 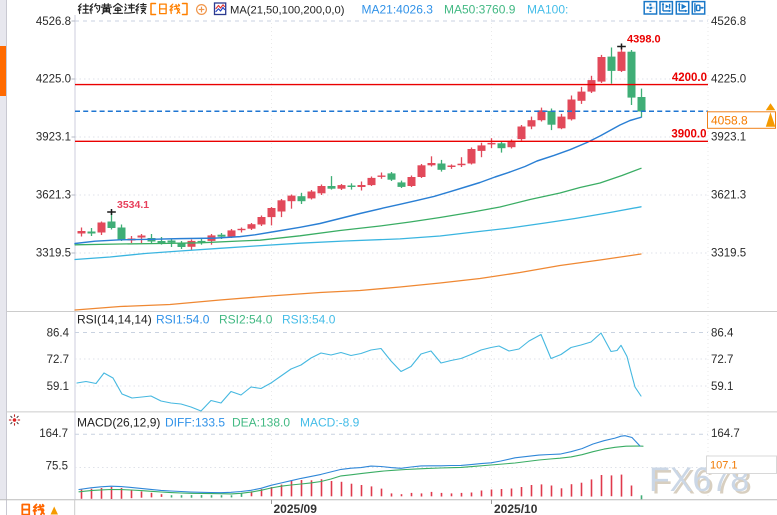 I want to click on svg-text: DIFF:133.5, so click(x=195, y=423).